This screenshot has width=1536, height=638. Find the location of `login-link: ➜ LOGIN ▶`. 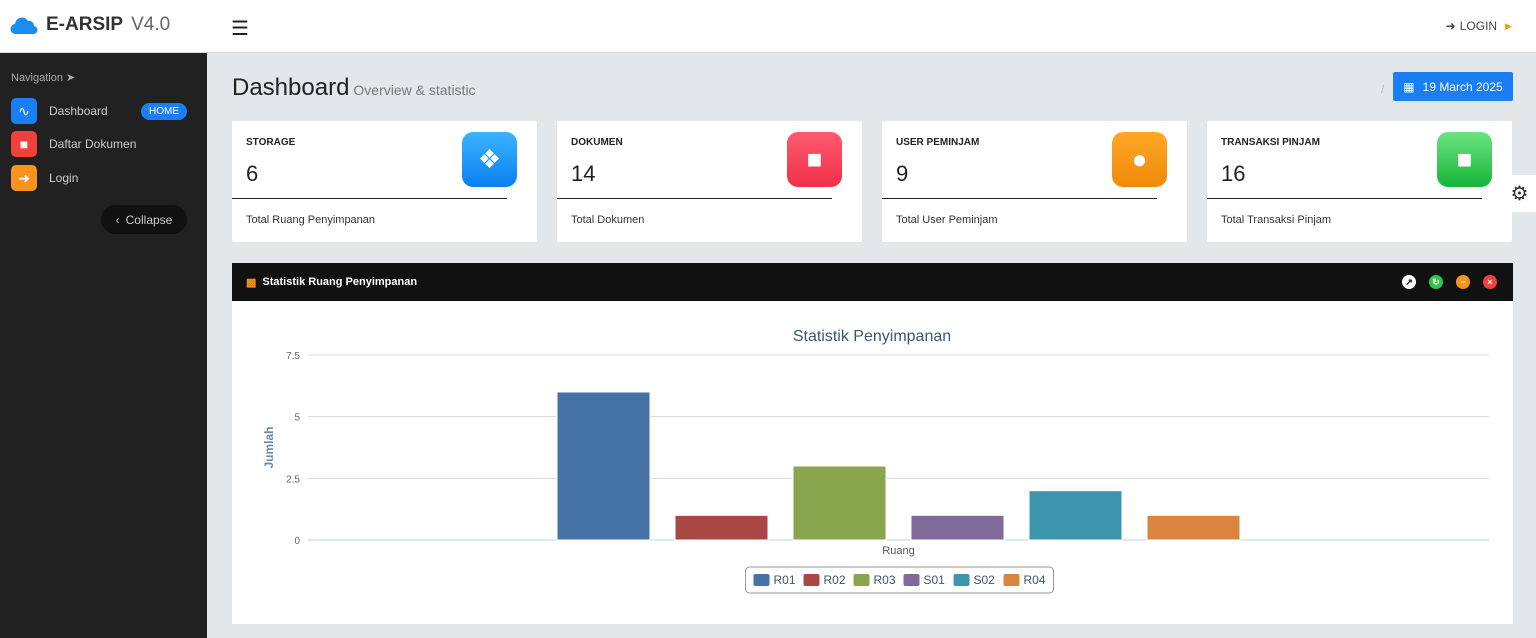

login-link: ➜ LOGIN ▶ is located at coordinates (1479, 26).